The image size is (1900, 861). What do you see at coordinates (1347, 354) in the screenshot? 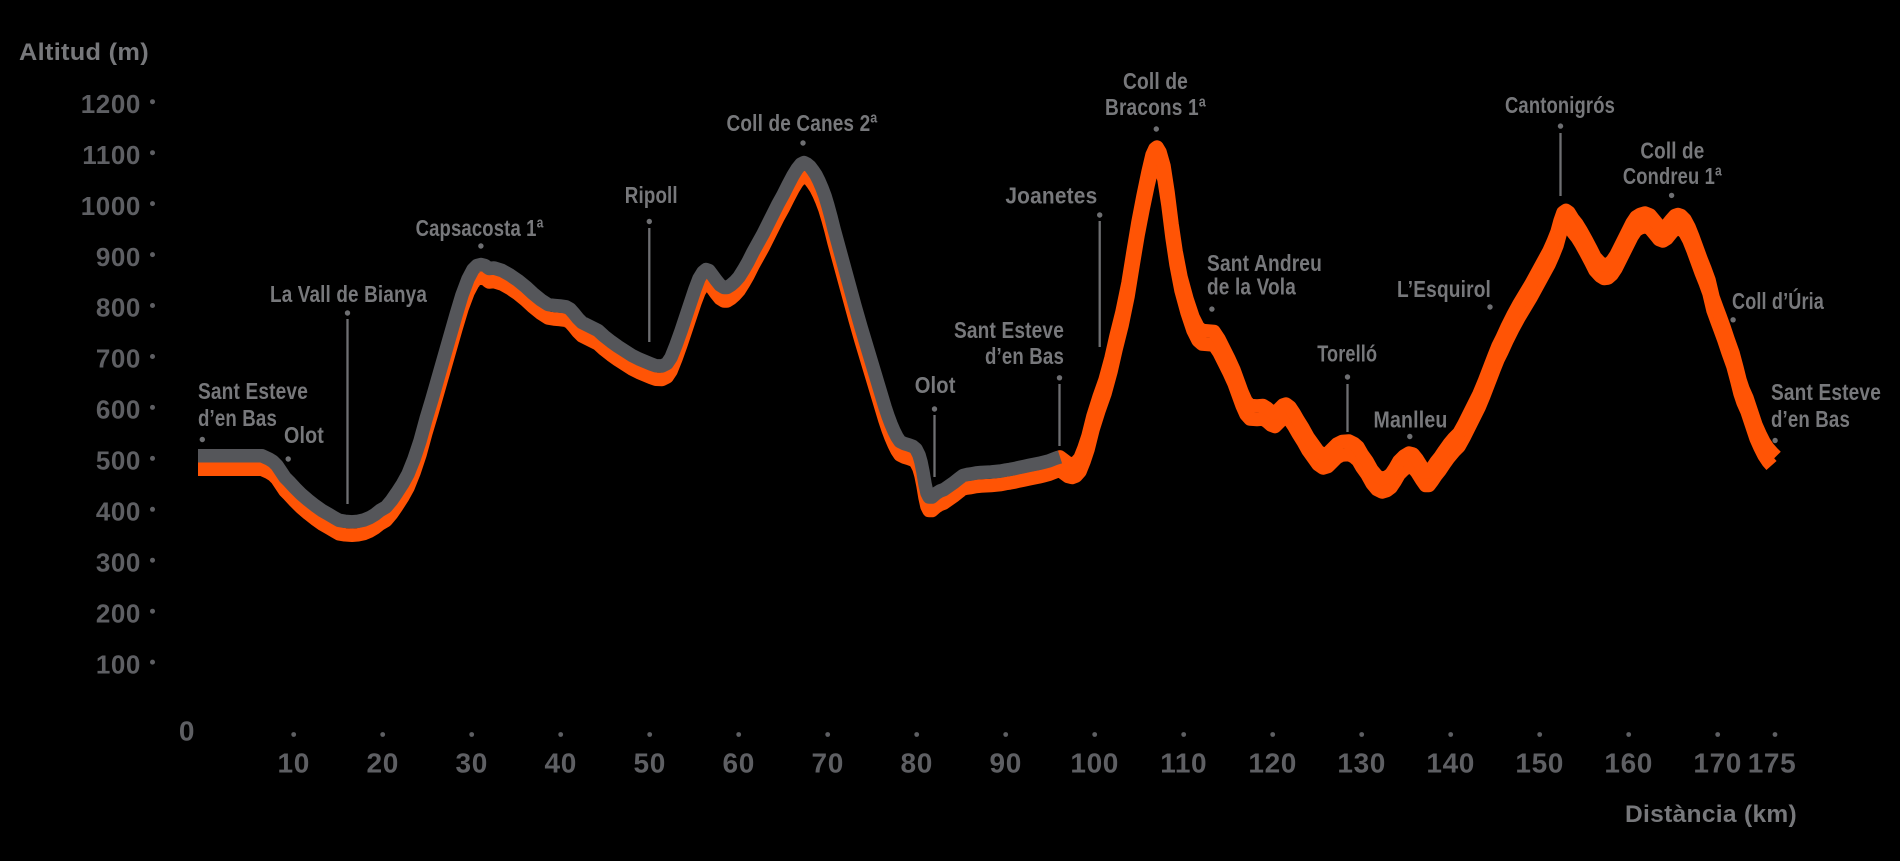
I see `svg-text: Torelló` at bounding box center [1347, 354].